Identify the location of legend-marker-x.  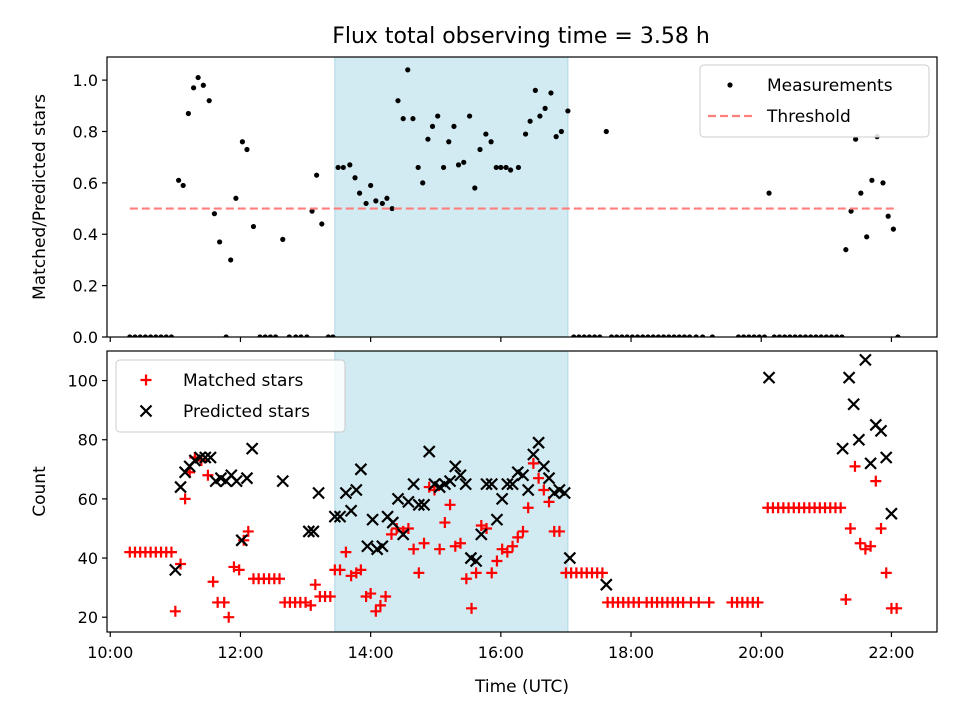
(146, 411).